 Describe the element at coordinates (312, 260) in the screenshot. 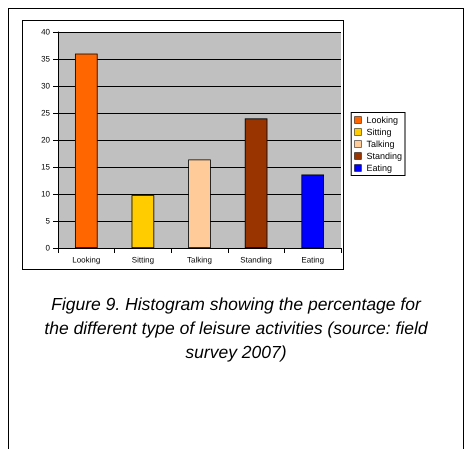

I see `x-tick-label: Eating` at that location.